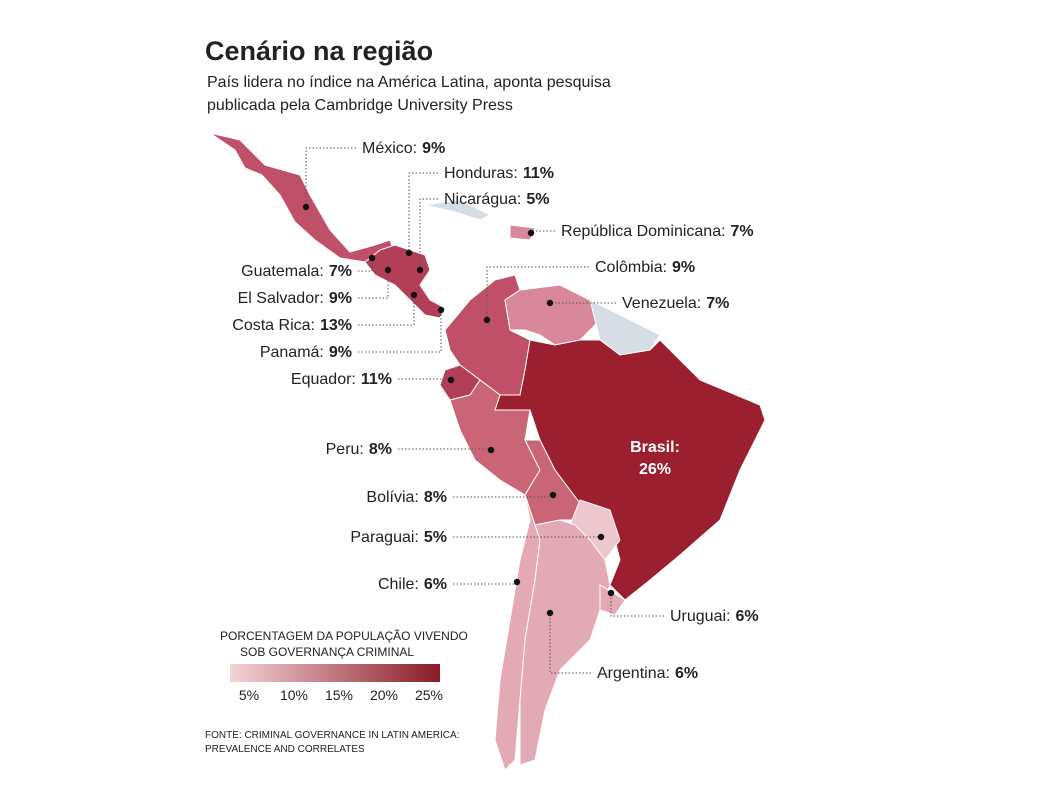 The height and width of the screenshot is (792, 1064). What do you see at coordinates (273, 325) in the screenshot?
I see `country-name: Costa Rica:` at bounding box center [273, 325].